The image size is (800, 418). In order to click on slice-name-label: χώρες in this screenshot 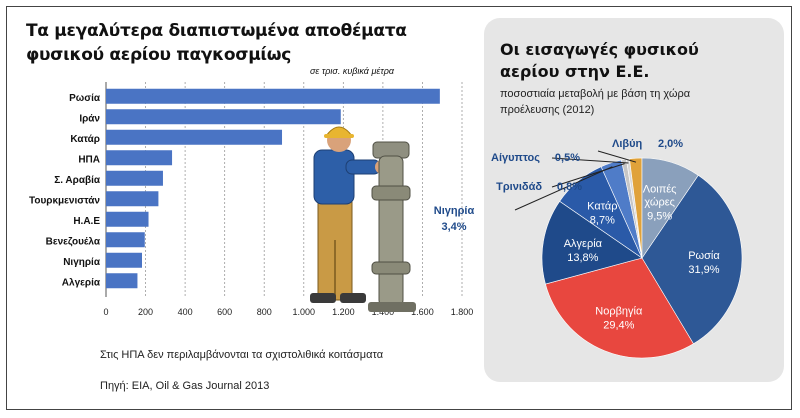, I will do `click(659, 203)`.